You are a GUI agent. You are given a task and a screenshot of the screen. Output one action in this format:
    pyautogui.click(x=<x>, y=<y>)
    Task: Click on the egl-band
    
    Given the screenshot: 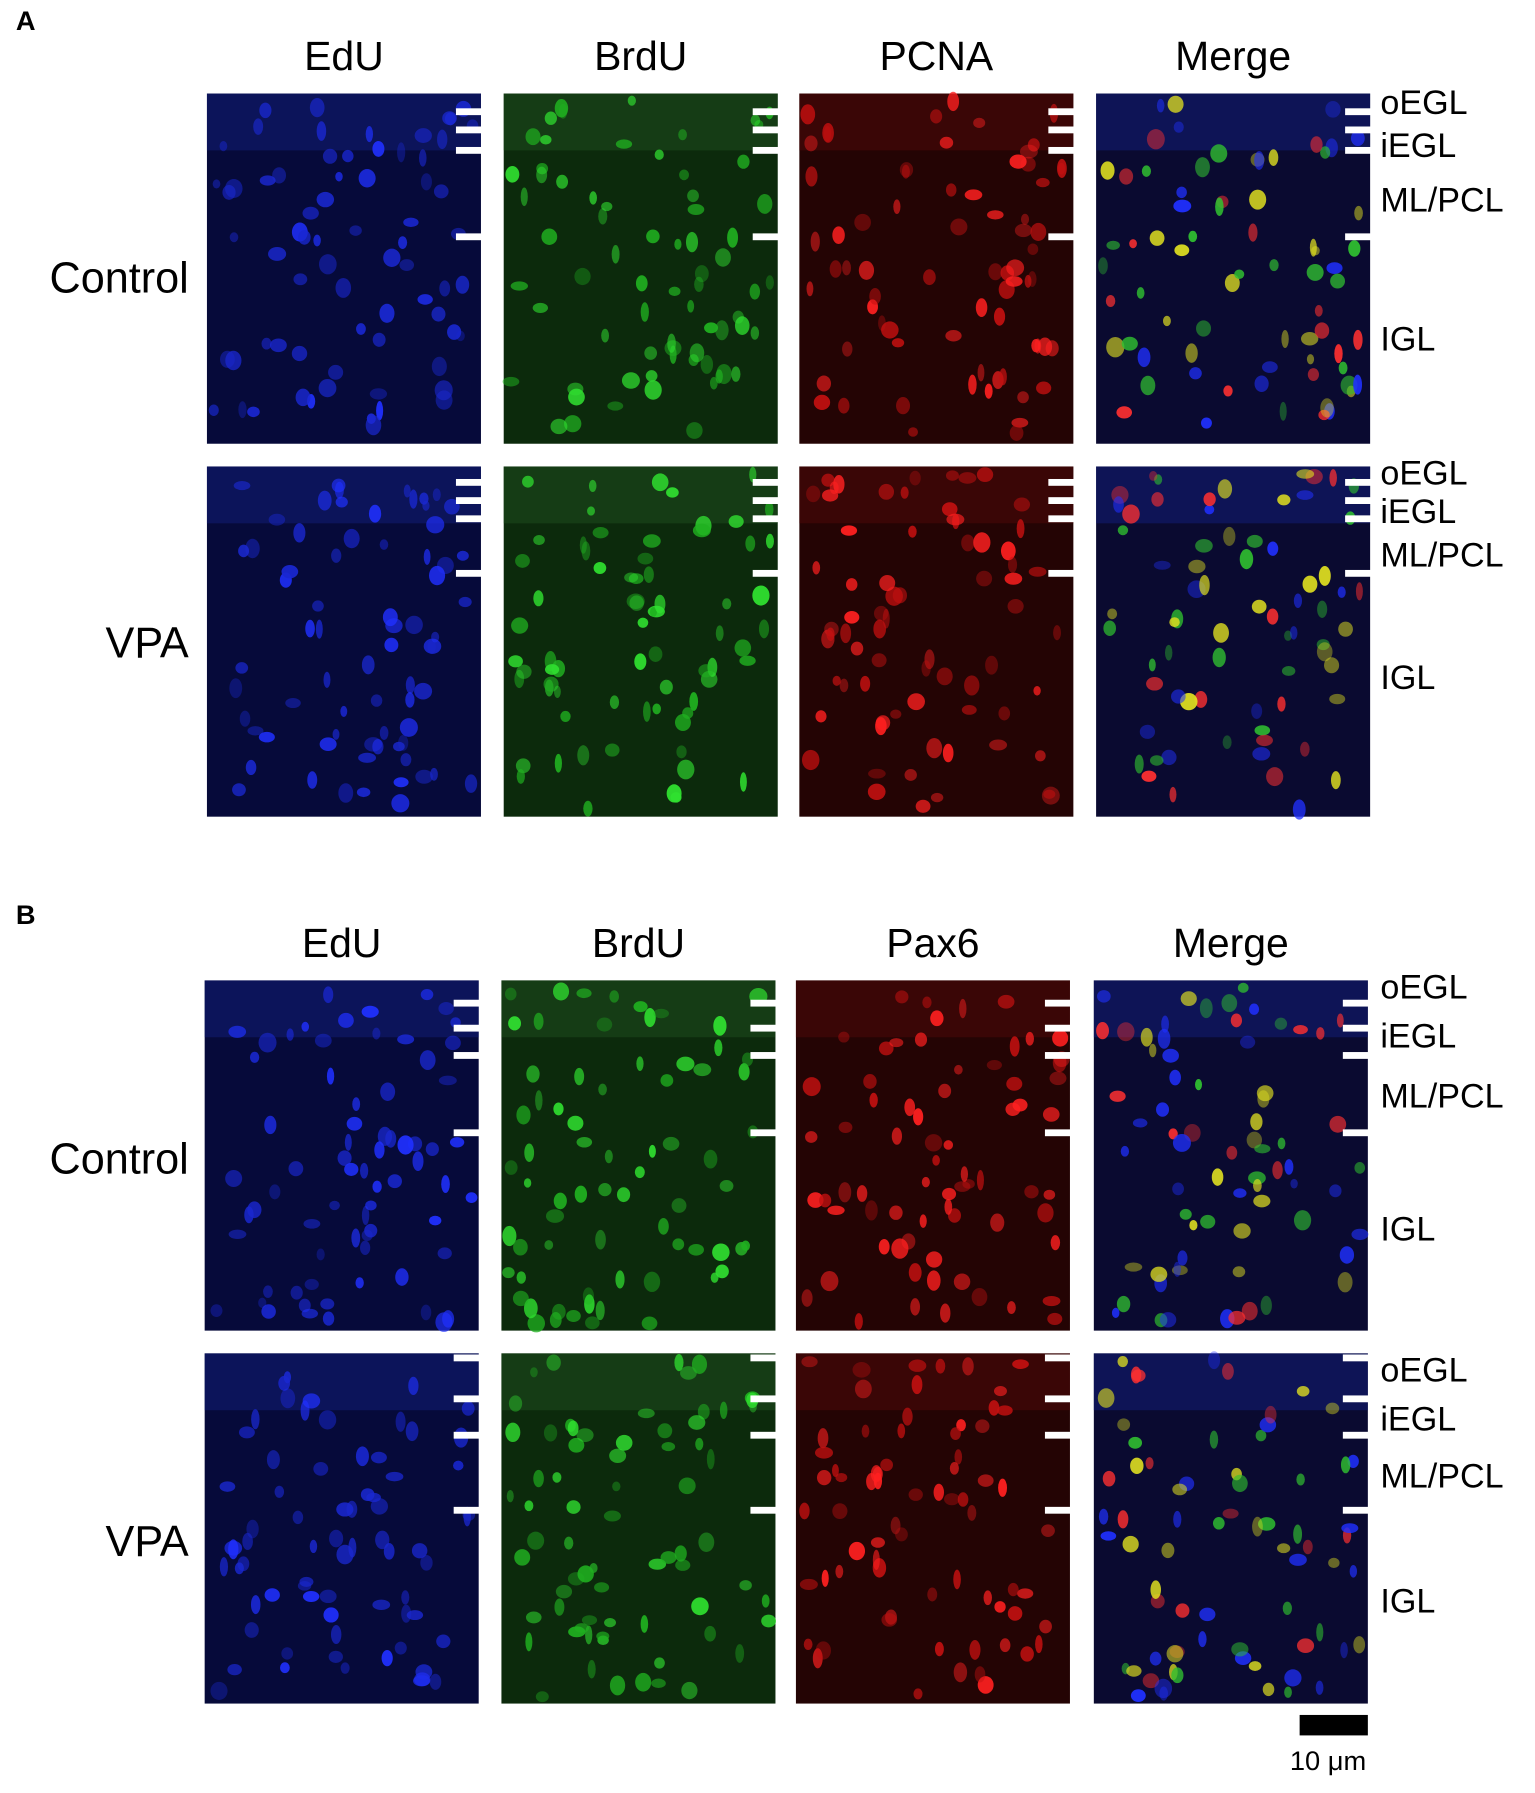 What is the action you would take?
    pyautogui.click(x=936, y=495)
    